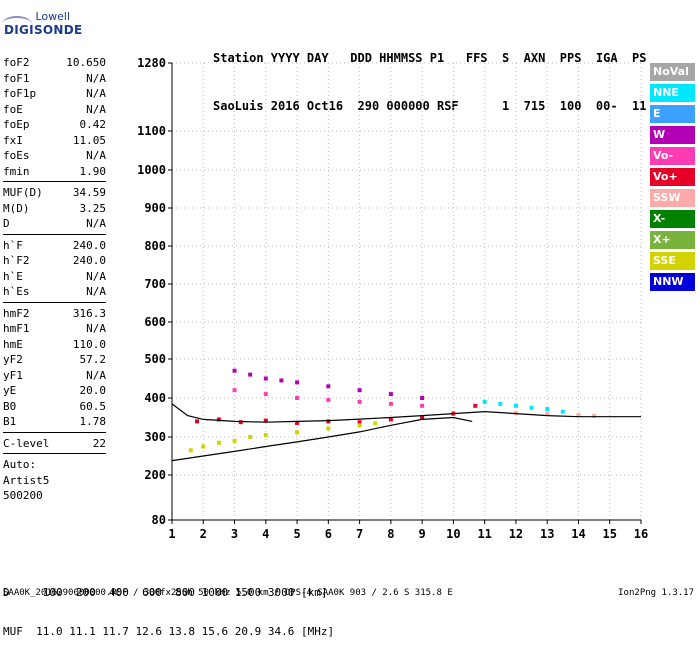  I want to click on param-label: B0, so click(10, 406).